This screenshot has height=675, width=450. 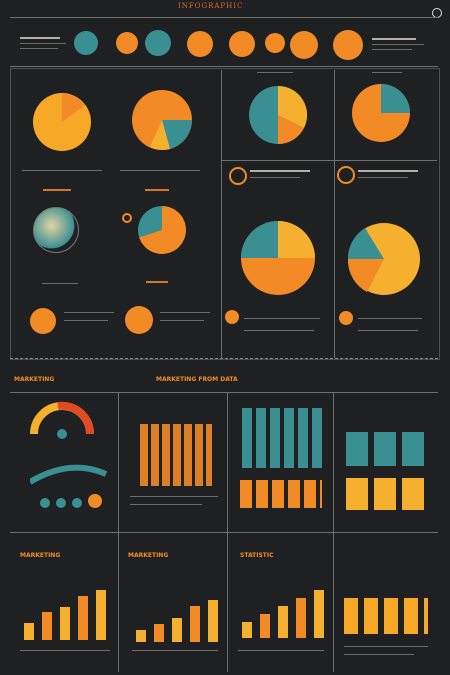 I want to click on section-title: MARKETING, so click(x=34, y=379).